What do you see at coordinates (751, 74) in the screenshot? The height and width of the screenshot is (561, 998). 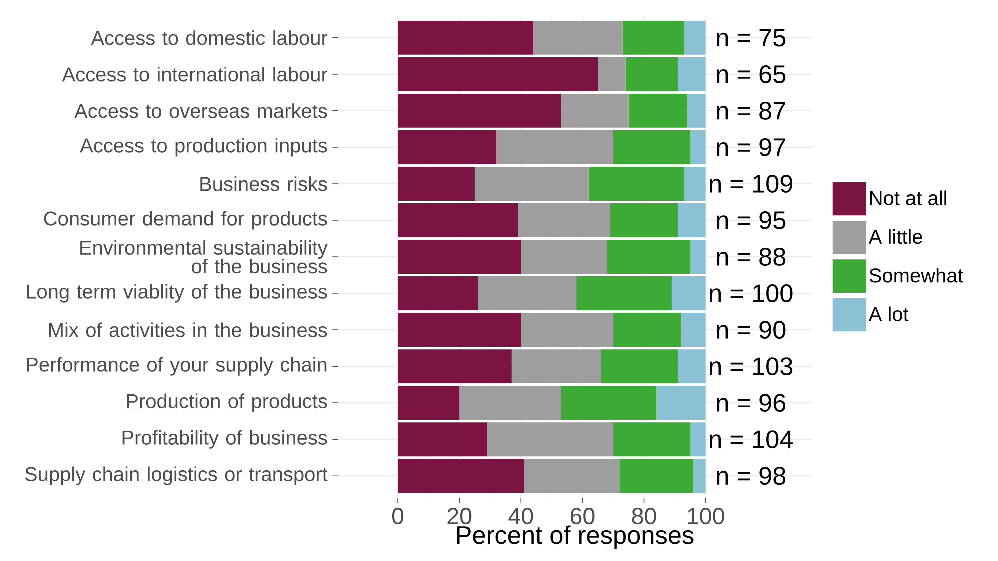 I see `annotation: n = 65` at bounding box center [751, 74].